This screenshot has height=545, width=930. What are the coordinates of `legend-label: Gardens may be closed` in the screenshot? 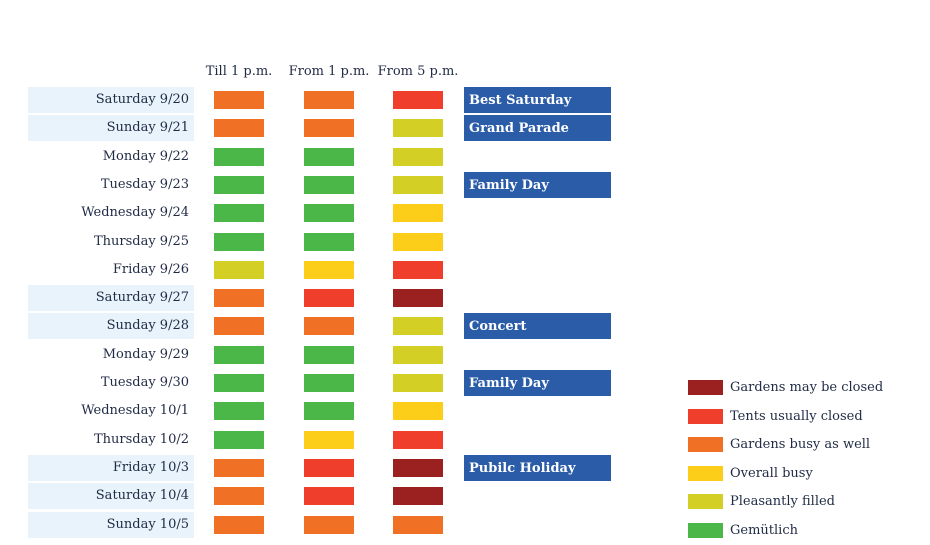 It's located at (807, 387).